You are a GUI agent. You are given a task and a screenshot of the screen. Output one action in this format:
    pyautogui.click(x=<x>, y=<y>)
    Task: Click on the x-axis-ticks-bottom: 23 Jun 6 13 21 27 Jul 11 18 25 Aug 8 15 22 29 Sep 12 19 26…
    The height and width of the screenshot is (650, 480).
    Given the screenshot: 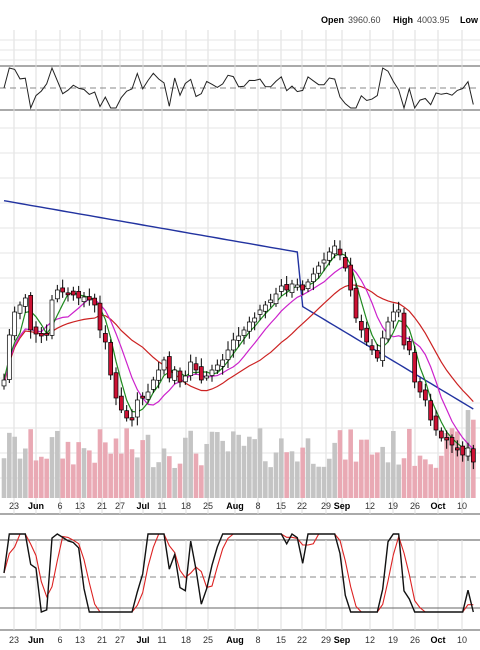 What is the action you would take?
    pyautogui.click(x=238, y=640)
    